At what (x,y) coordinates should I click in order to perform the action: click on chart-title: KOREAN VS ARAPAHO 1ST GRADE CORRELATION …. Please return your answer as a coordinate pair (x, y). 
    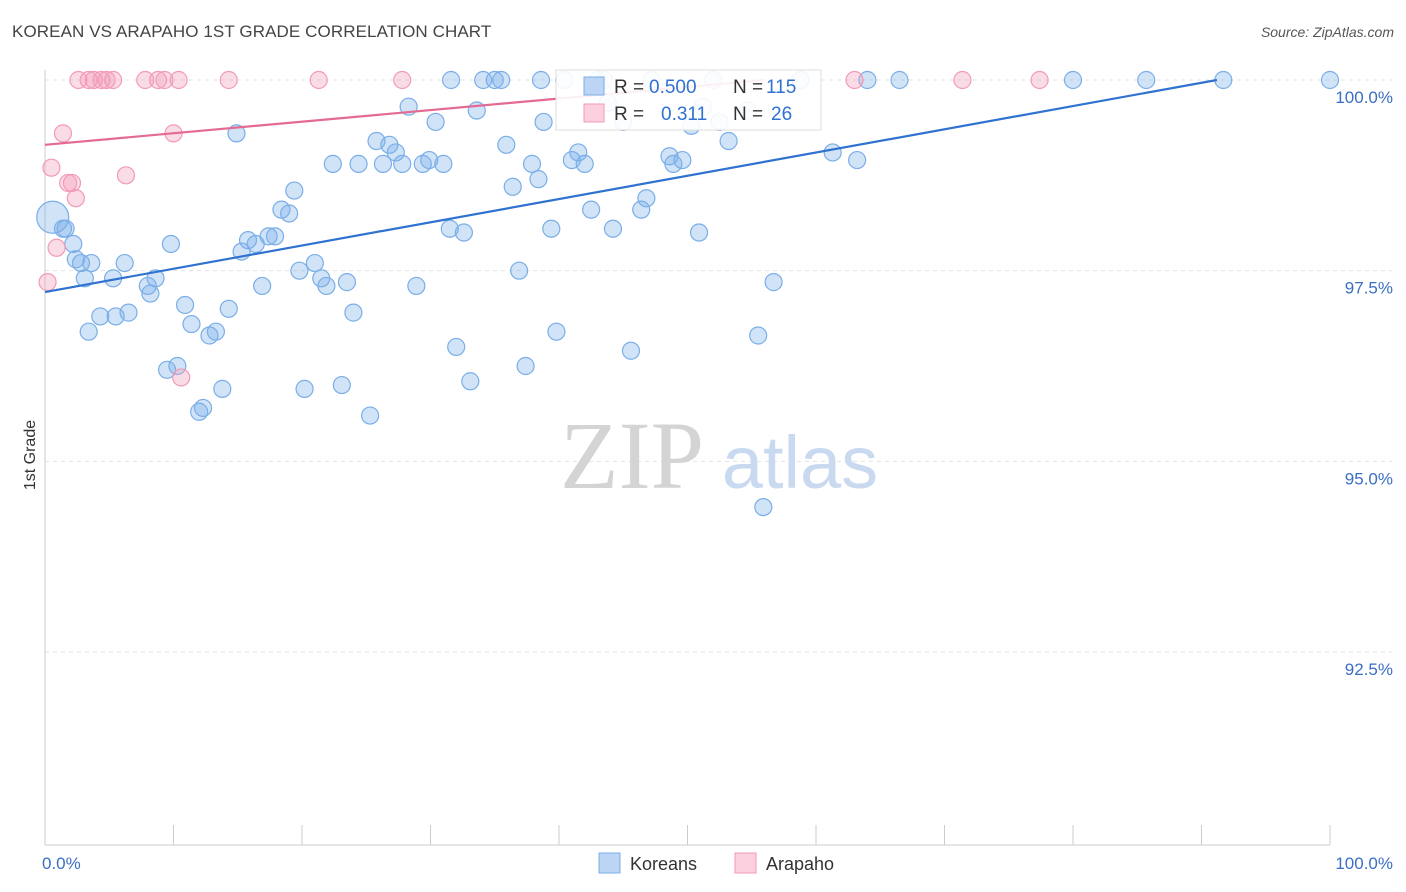
    Looking at the image, I should click on (252, 31).